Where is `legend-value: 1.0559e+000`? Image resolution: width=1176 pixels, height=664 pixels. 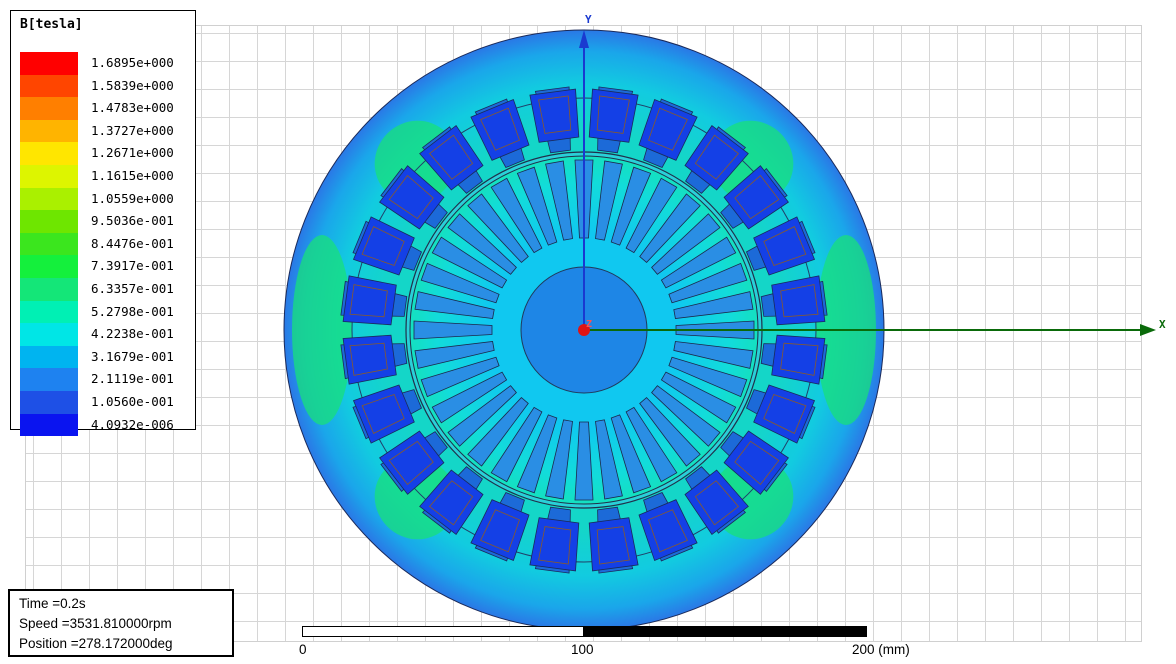 legend-value: 1.0559e+000 is located at coordinates (132, 198).